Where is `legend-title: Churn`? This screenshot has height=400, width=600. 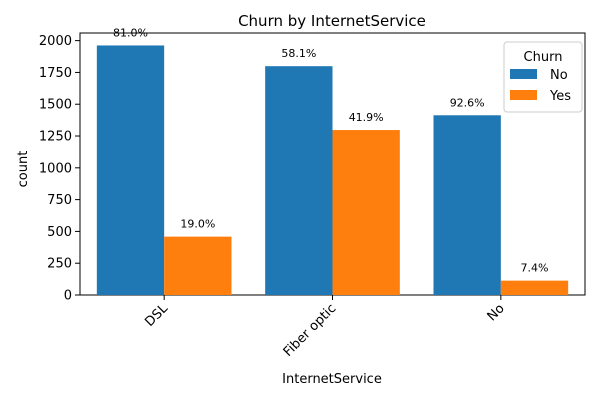
legend-title: Churn is located at coordinates (543, 57).